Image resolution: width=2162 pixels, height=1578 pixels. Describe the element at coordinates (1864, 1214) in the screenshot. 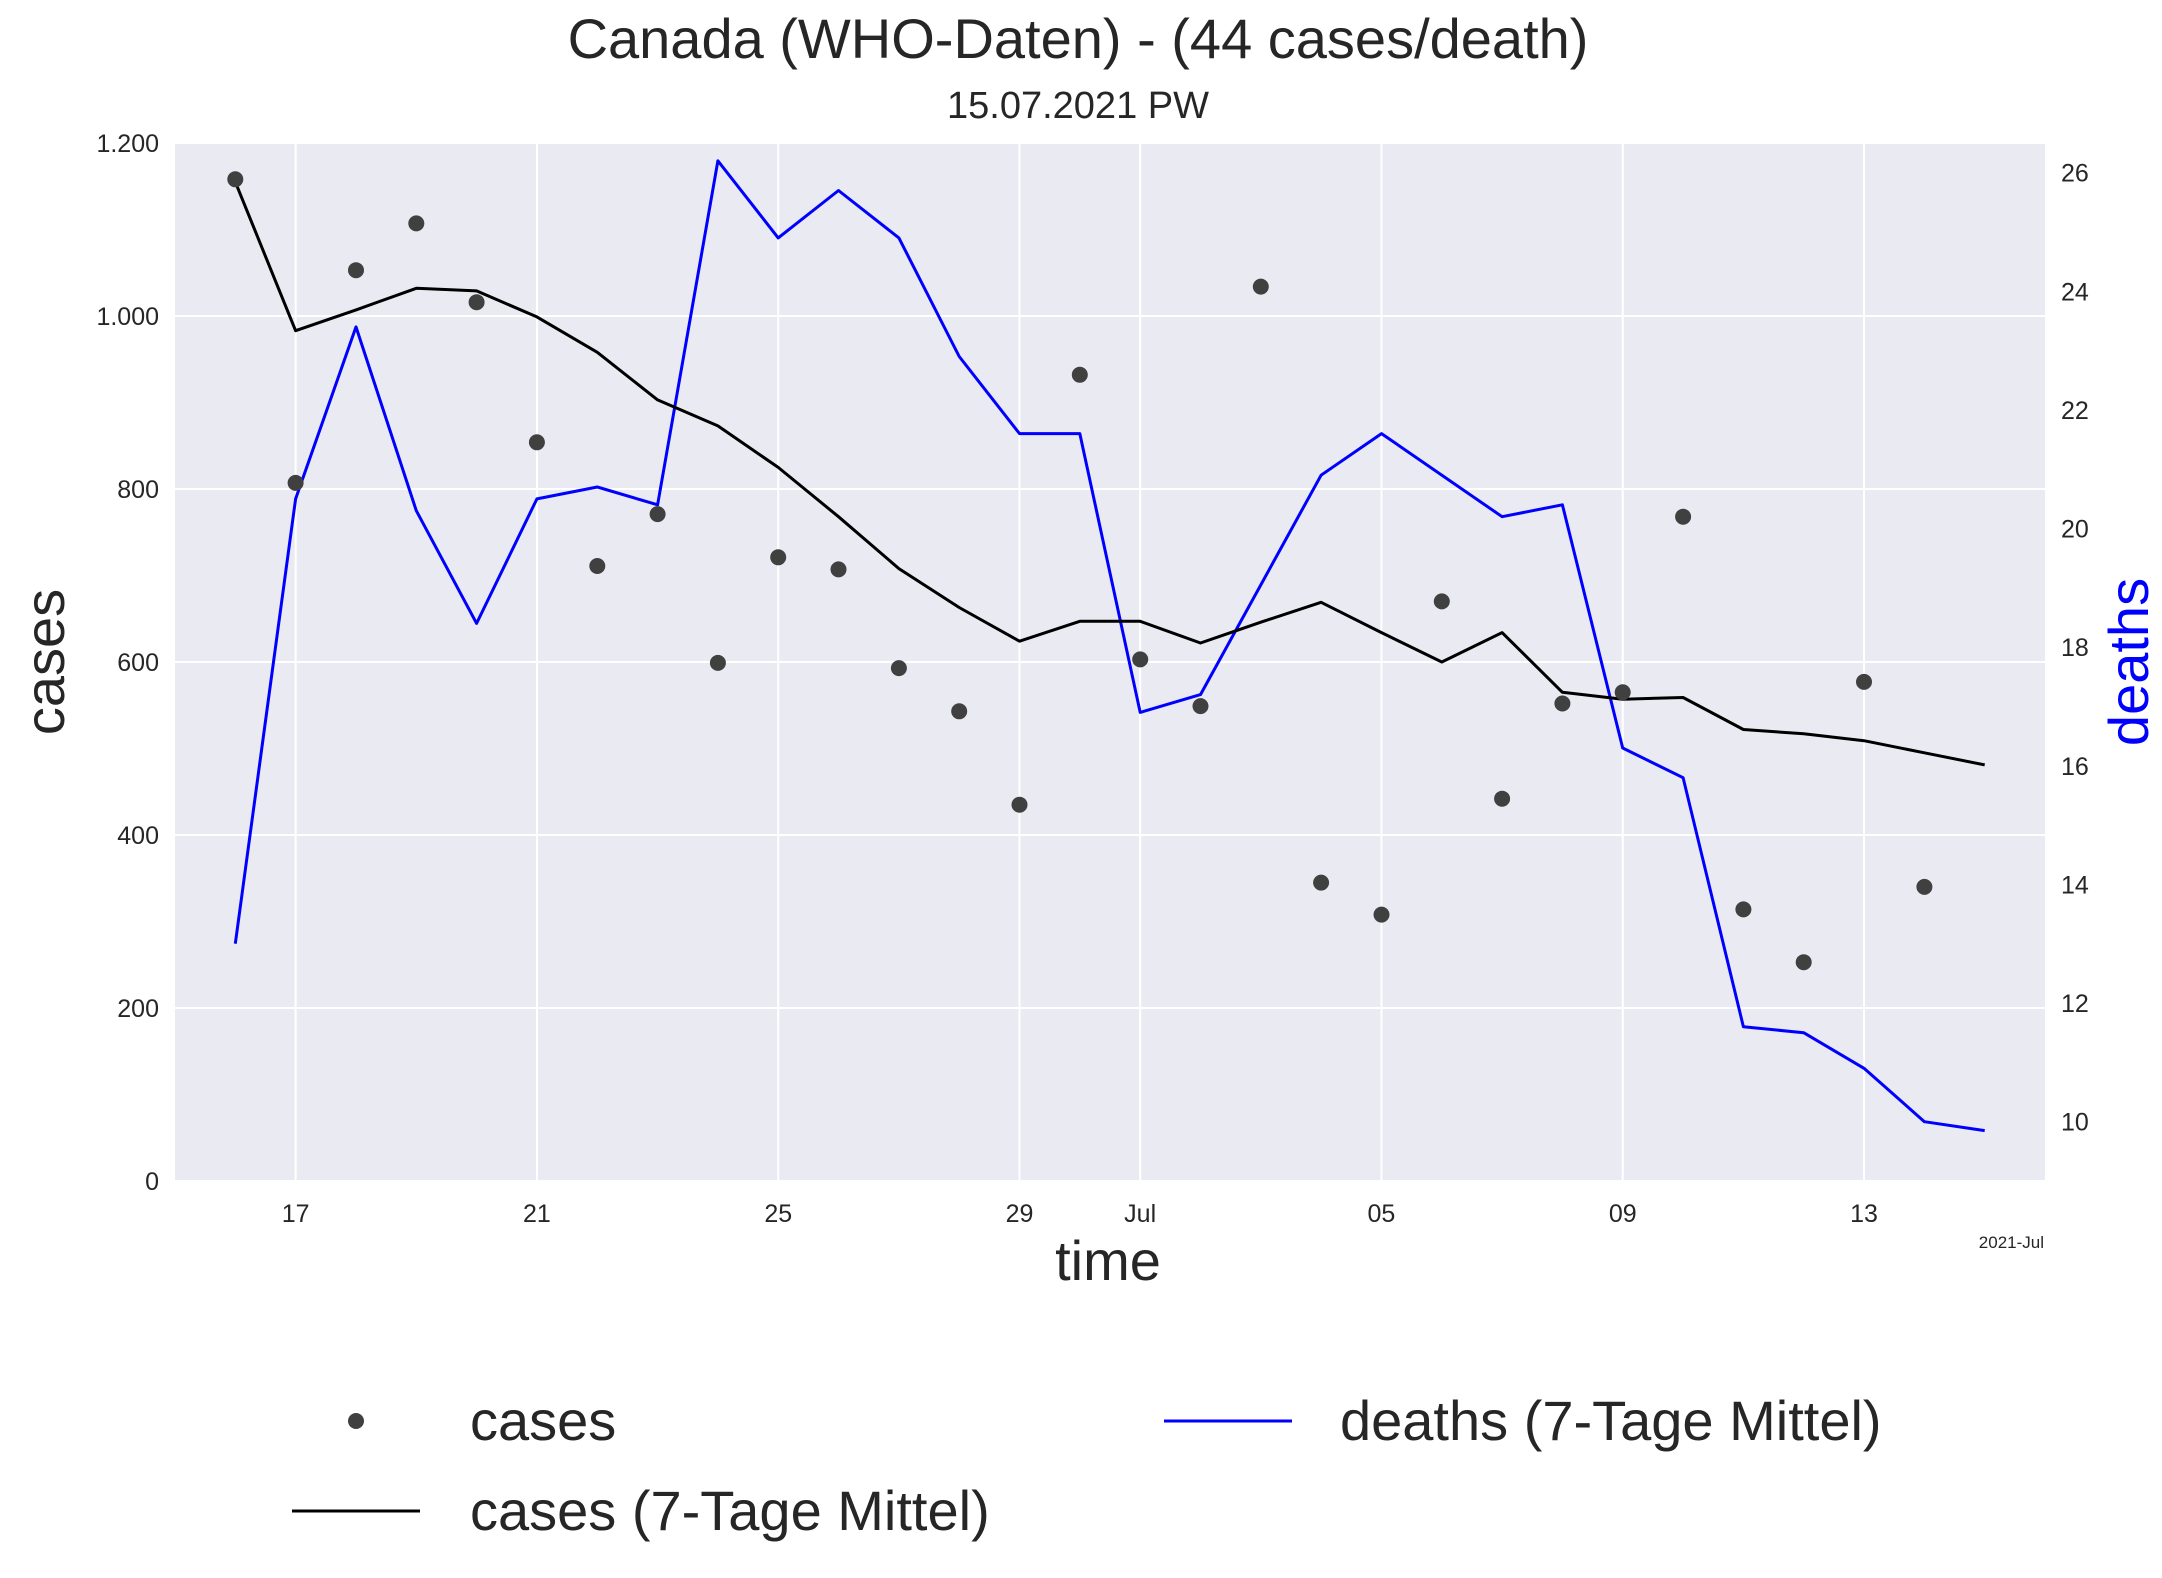

I see `x-tick-7: 13` at that location.